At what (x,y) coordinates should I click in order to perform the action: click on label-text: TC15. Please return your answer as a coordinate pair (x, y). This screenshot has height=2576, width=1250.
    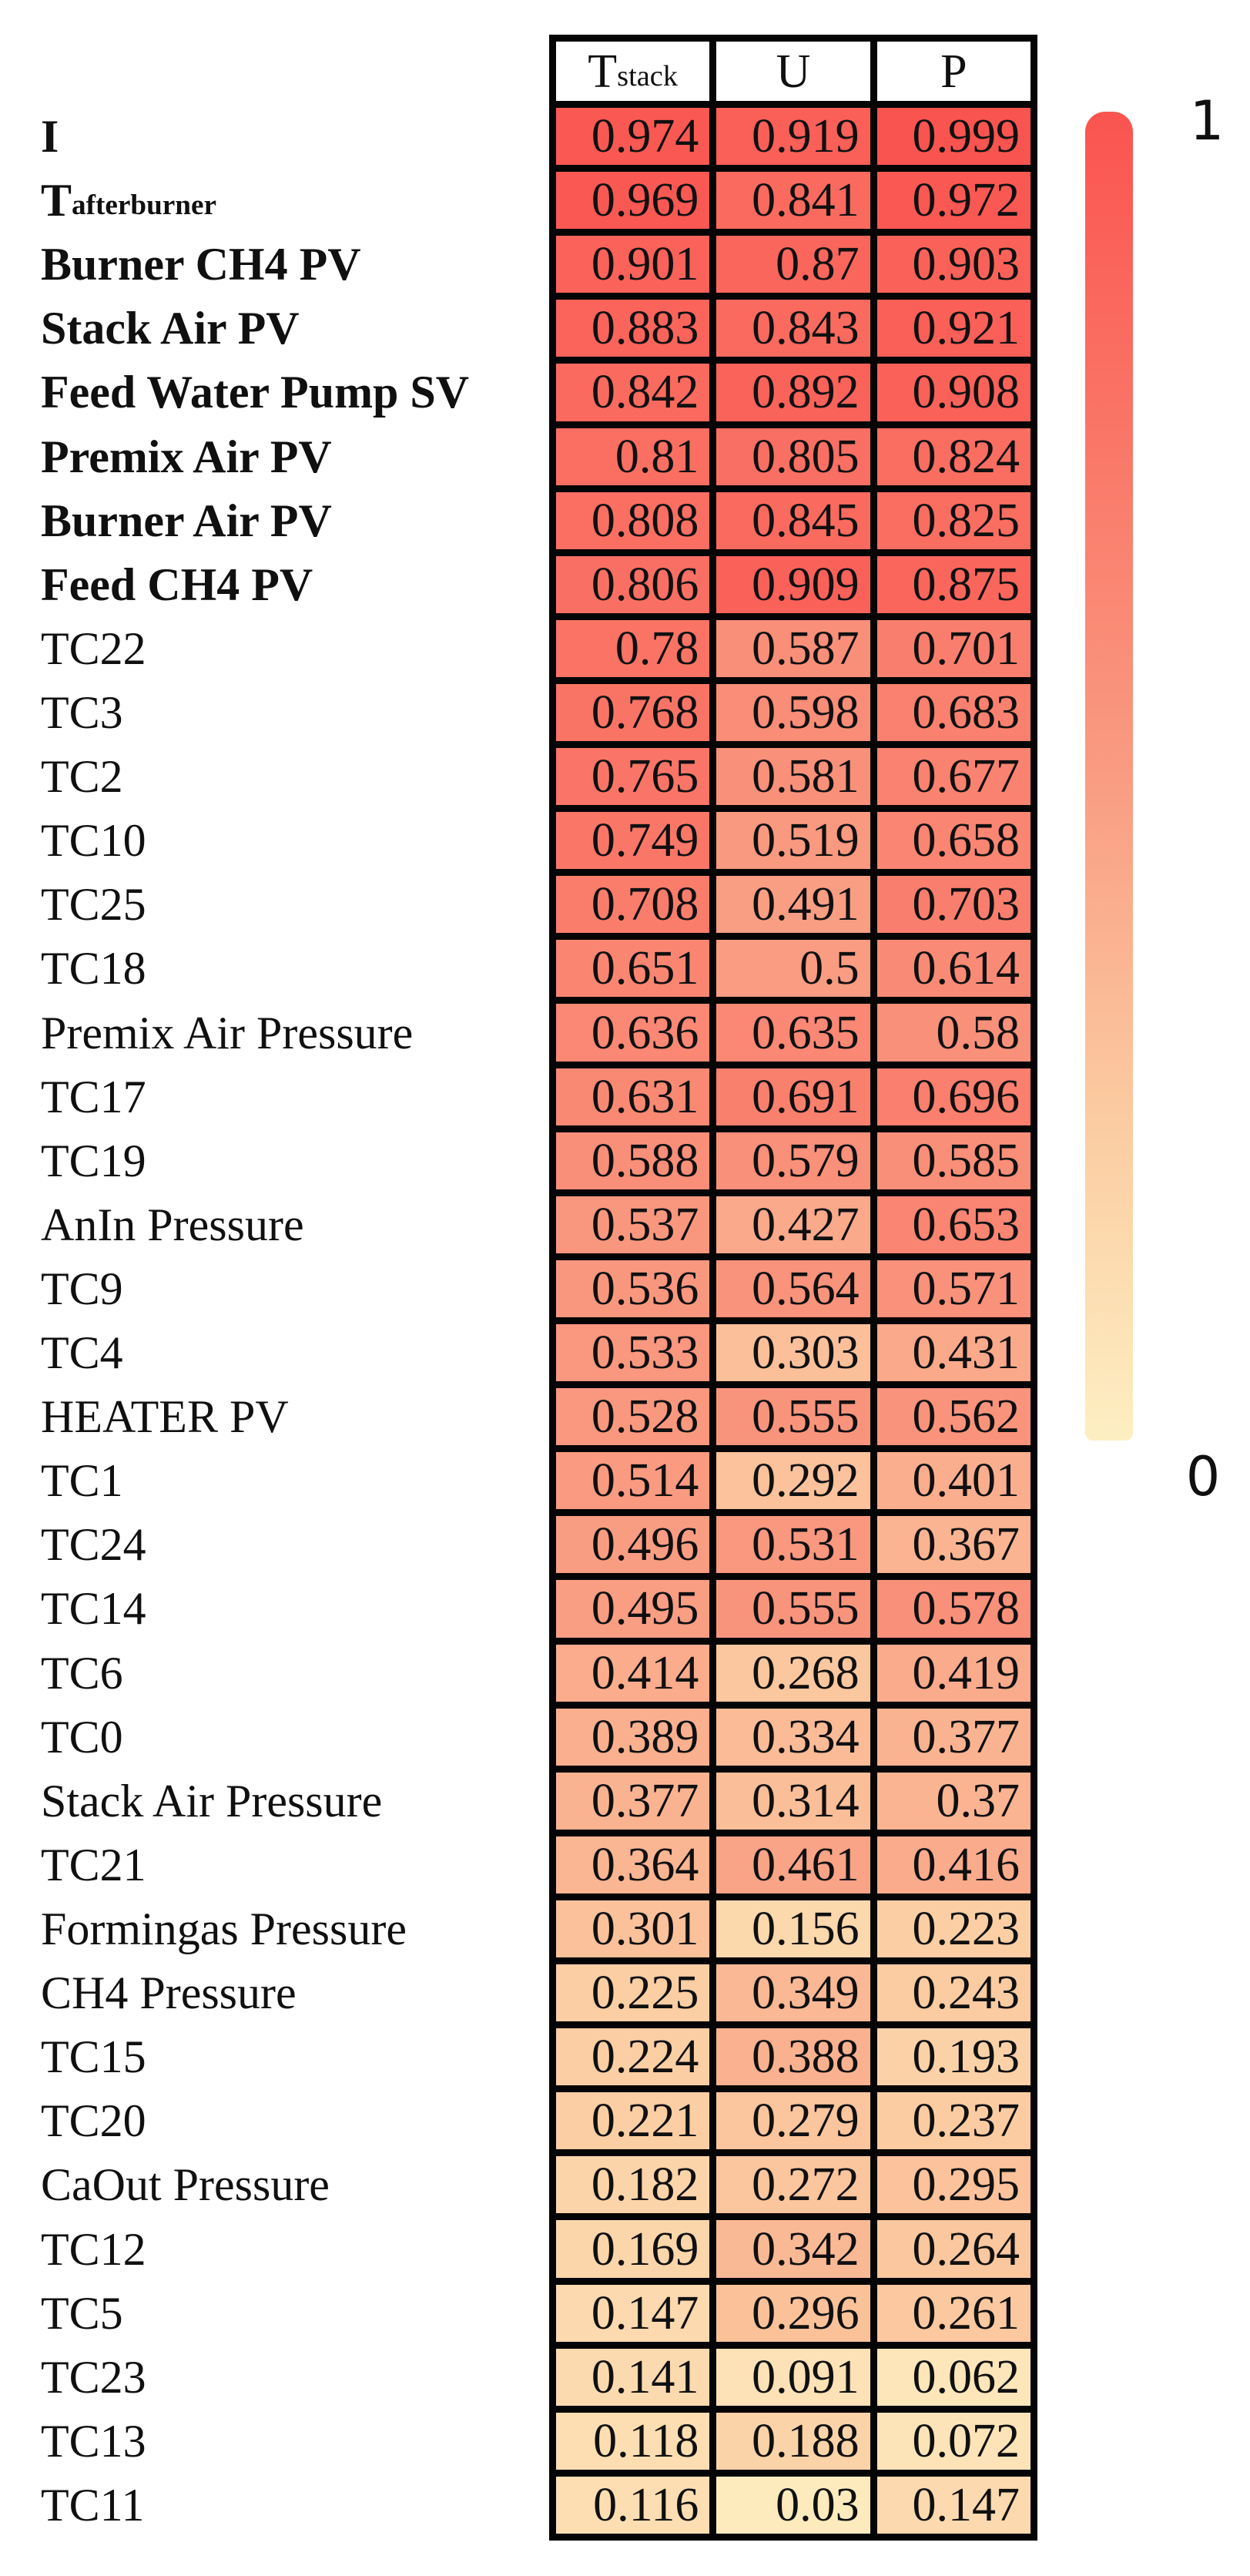
    Looking at the image, I should click on (94, 2057).